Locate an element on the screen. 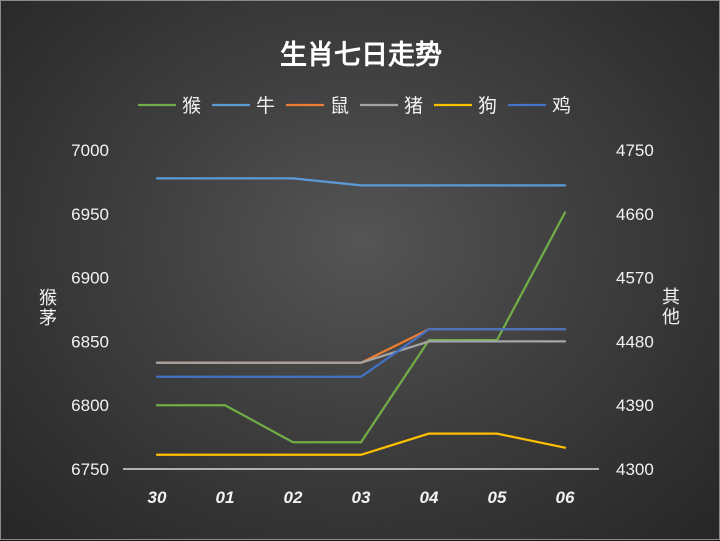 The image size is (720, 541). left-tick-label: 6800 is located at coordinates (90, 405).